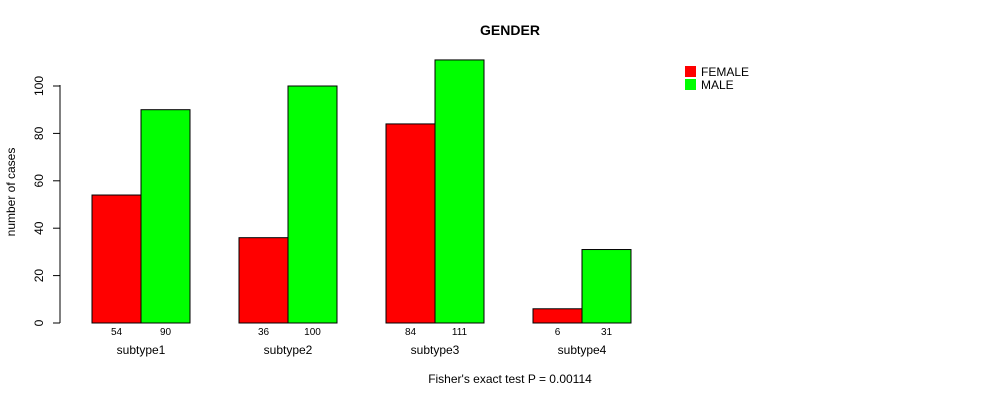 This screenshot has height=400, width=990. Describe the element at coordinates (117, 332) in the screenshot. I see `bar-value-label: 54` at that location.